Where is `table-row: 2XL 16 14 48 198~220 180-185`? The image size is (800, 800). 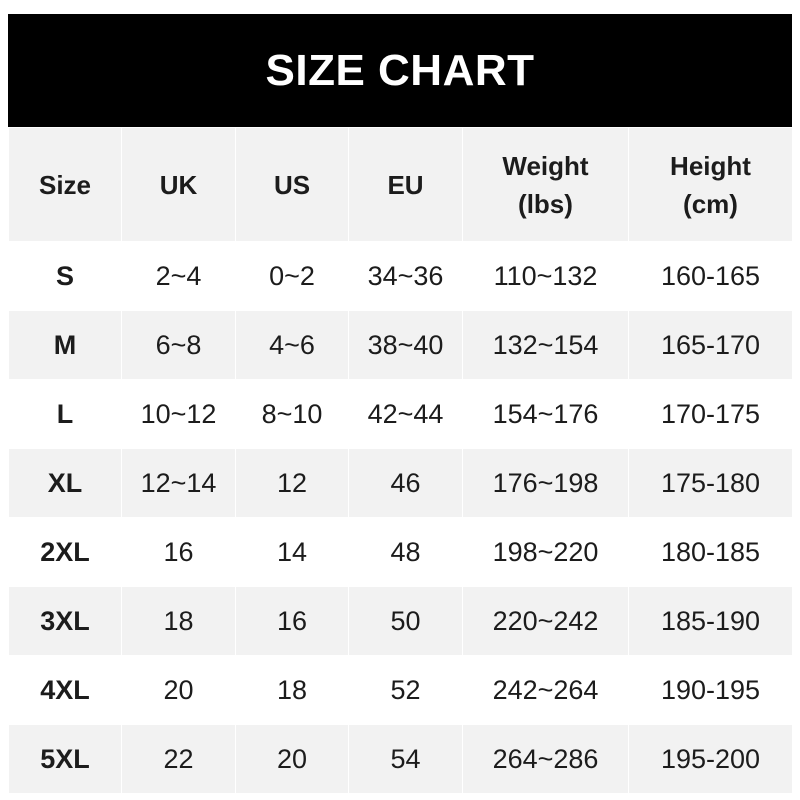 table-row: 2XL 16 14 48 198~220 180-185 is located at coordinates (400, 552).